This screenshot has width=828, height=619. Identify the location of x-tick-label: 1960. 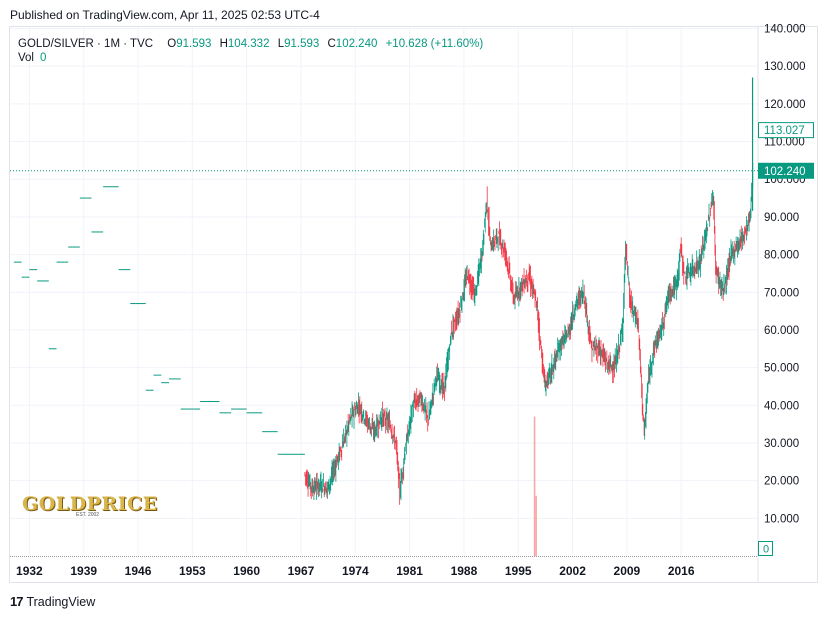
(246, 571).